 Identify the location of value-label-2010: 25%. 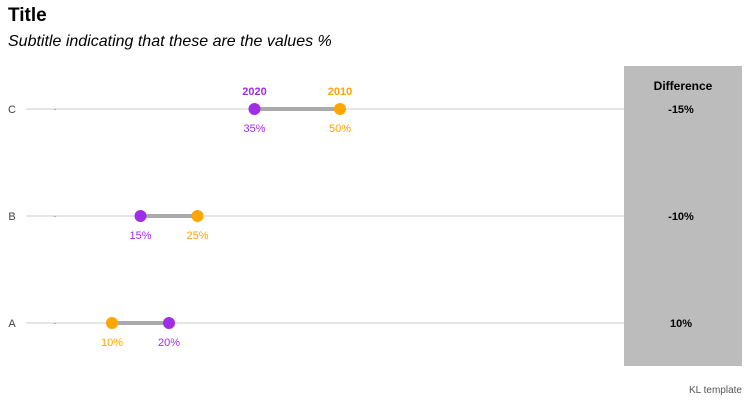
(197, 236).